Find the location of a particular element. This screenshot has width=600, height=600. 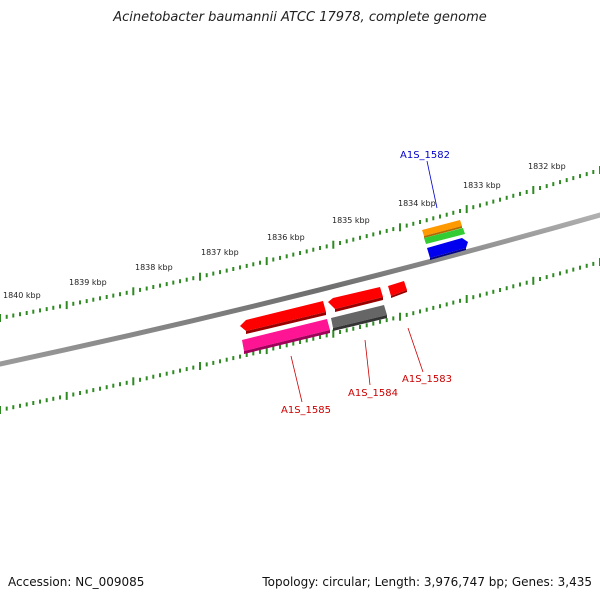

ruler-label-1835: 1835 kbp is located at coordinates (351, 220).